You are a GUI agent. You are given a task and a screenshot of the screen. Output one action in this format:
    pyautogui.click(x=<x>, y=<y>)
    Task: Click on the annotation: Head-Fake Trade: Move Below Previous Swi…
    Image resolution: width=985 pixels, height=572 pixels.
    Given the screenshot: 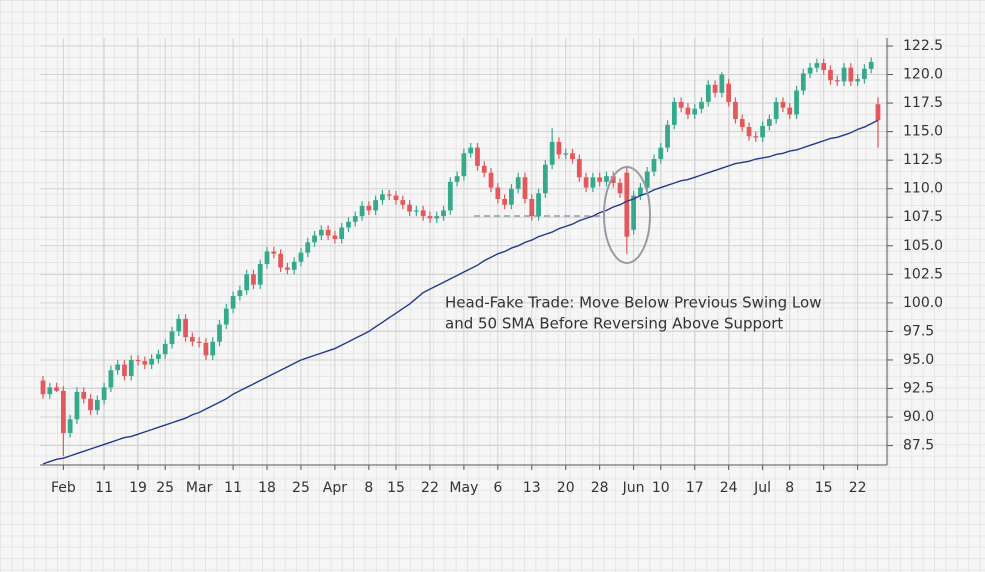 What is the action you would take?
    pyautogui.click(x=633, y=303)
    